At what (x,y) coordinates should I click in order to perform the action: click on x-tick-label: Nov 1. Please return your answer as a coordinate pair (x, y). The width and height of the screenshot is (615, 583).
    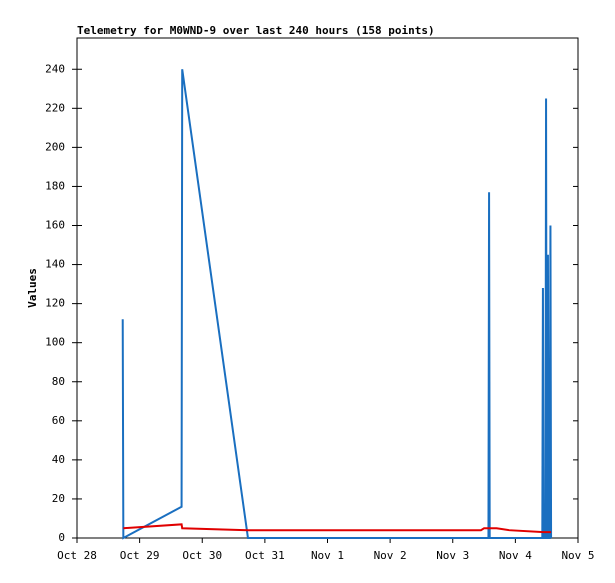
    Looking at the image, I should click on (327, 555).